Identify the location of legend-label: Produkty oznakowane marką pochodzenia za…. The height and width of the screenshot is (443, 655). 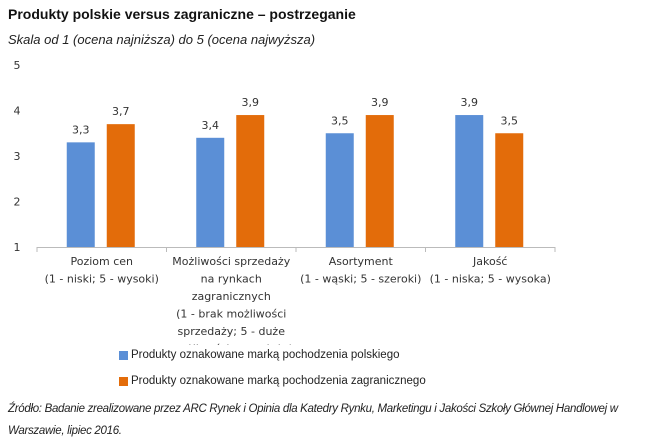
(278, 381).